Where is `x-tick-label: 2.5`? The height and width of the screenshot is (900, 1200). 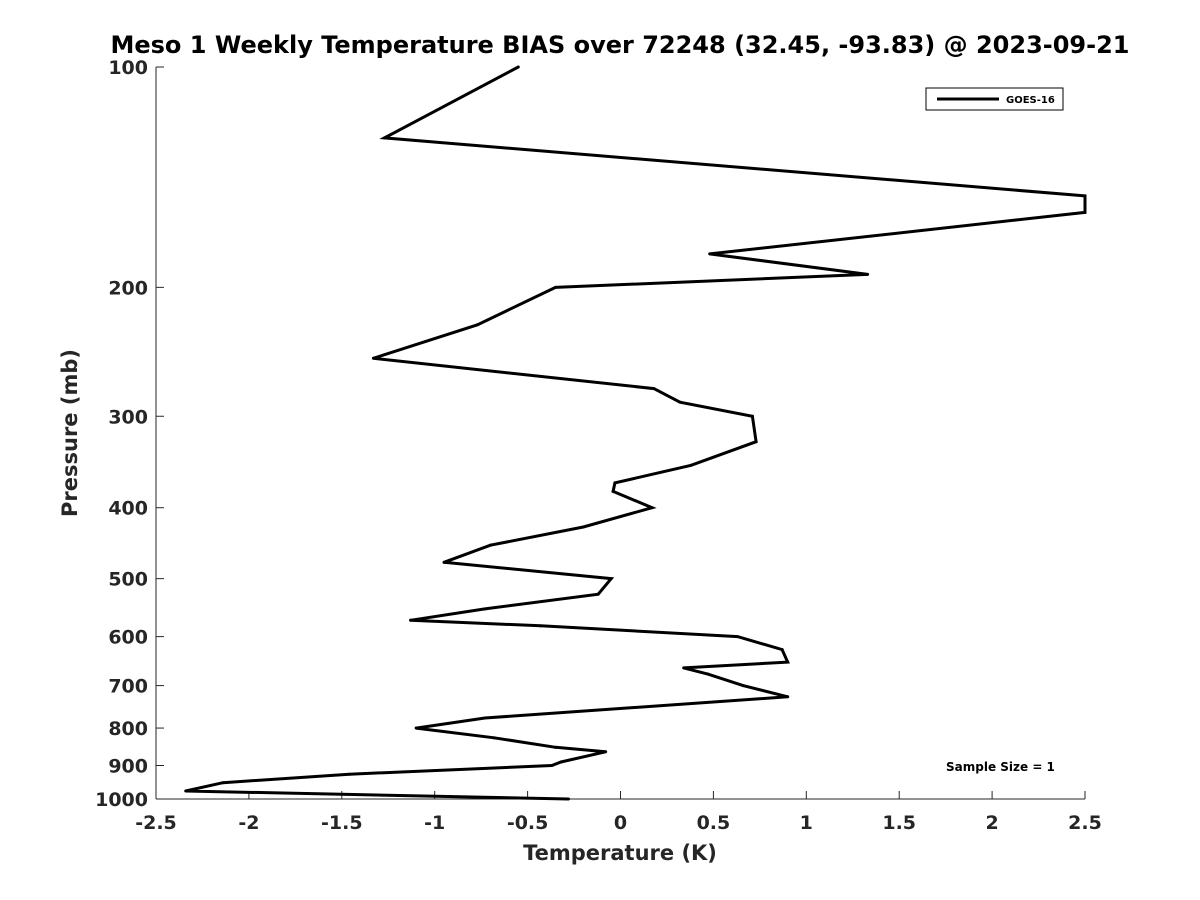
x-tick-label: 2.5 is located at coordinates (1085, 823).